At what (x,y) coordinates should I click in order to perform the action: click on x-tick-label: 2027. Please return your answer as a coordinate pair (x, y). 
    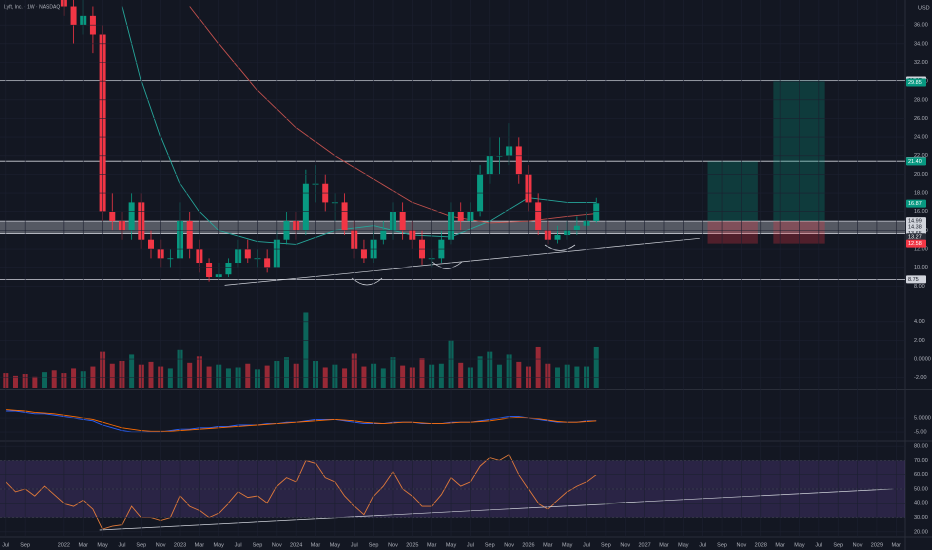
    Looking at the image, I should click on (645, 545).